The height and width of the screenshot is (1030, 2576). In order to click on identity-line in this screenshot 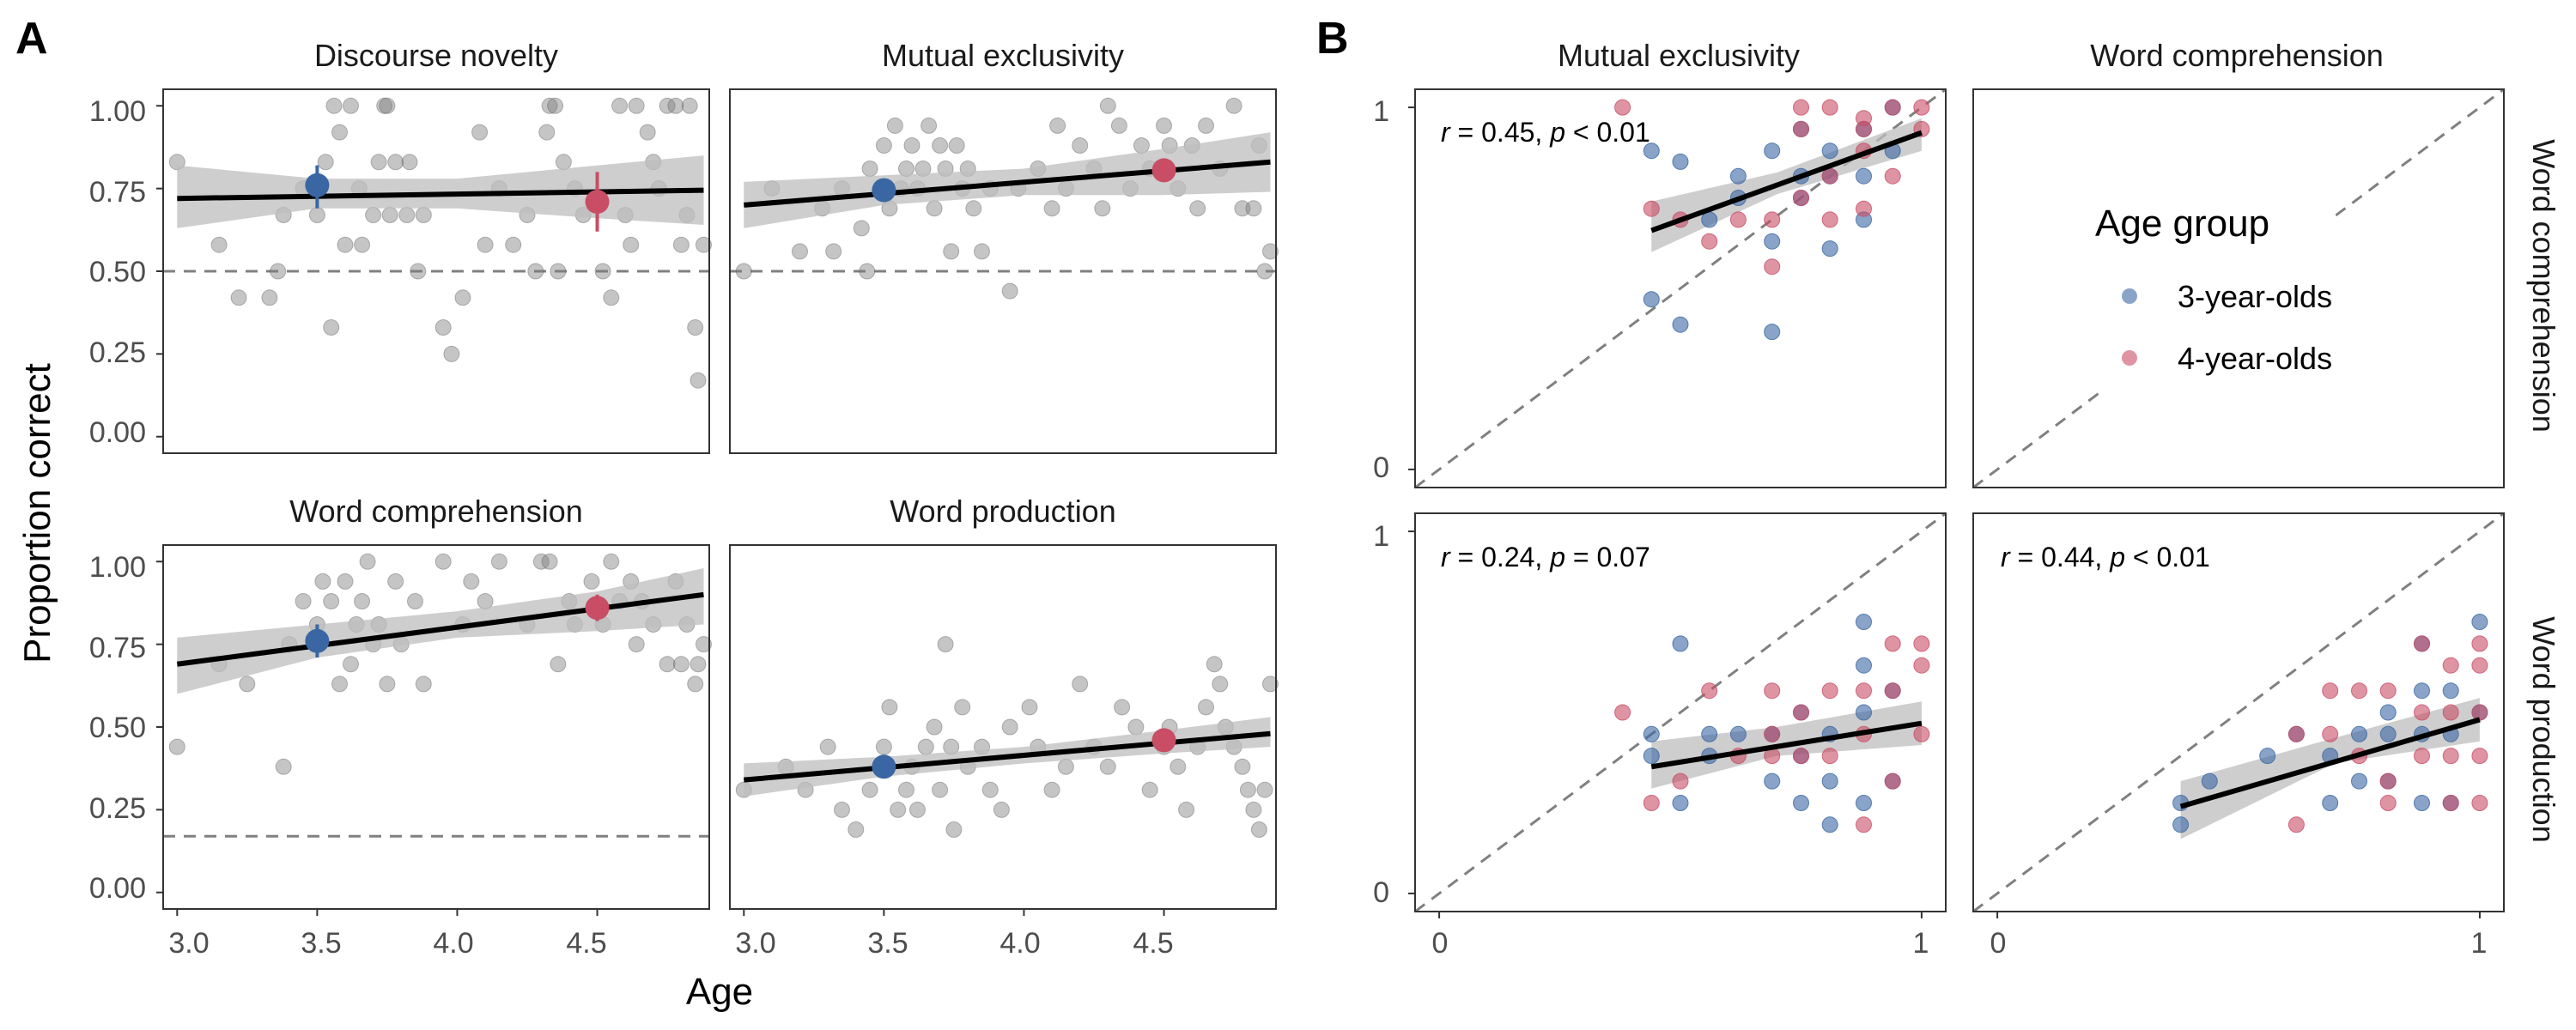, I will do `click(1681, 288)`.